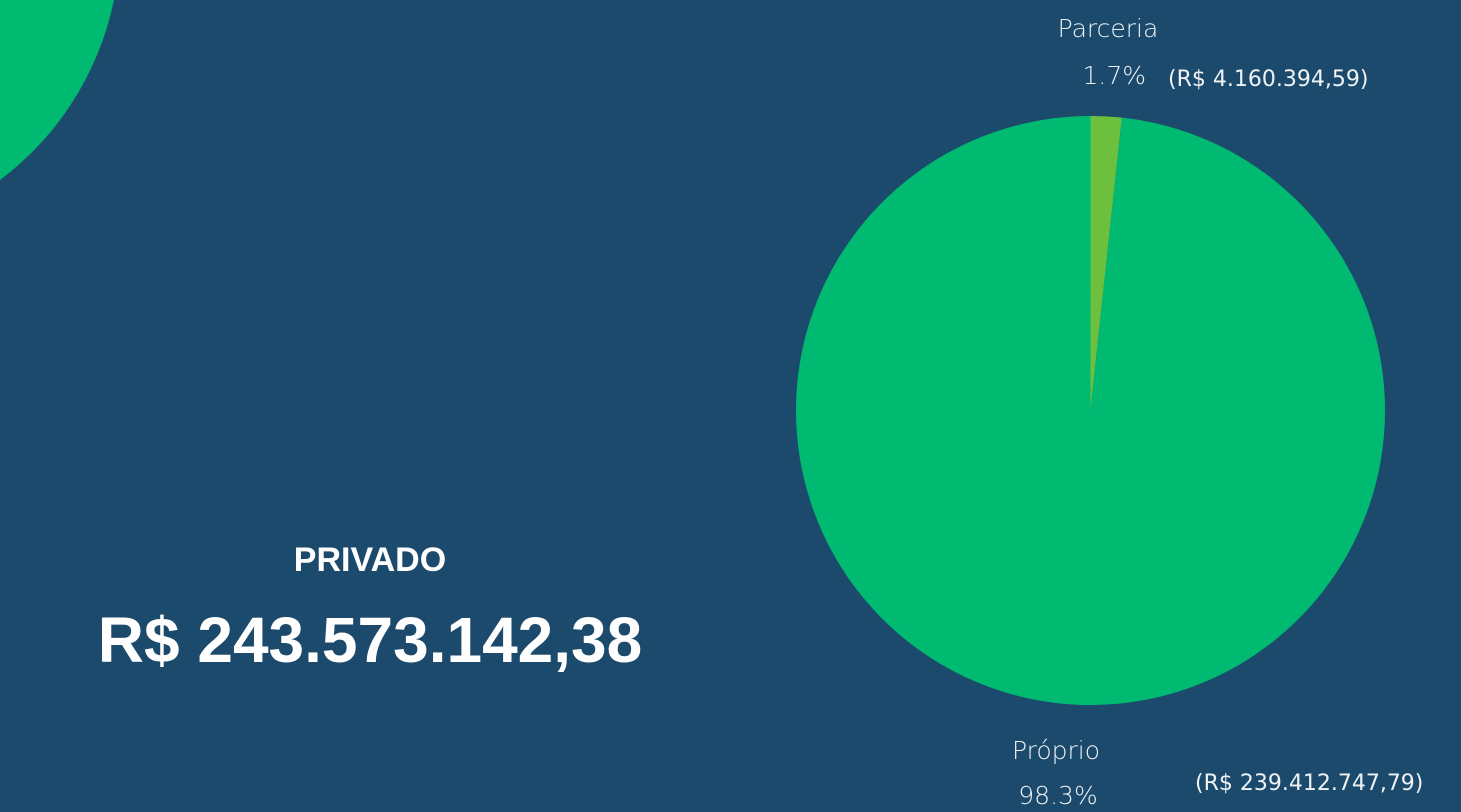 The image size is (1461, 812). What do you see at coordinates (1106, 263) in the screenshot?
I see `pie-slice` at bounding box center [1106, 263].